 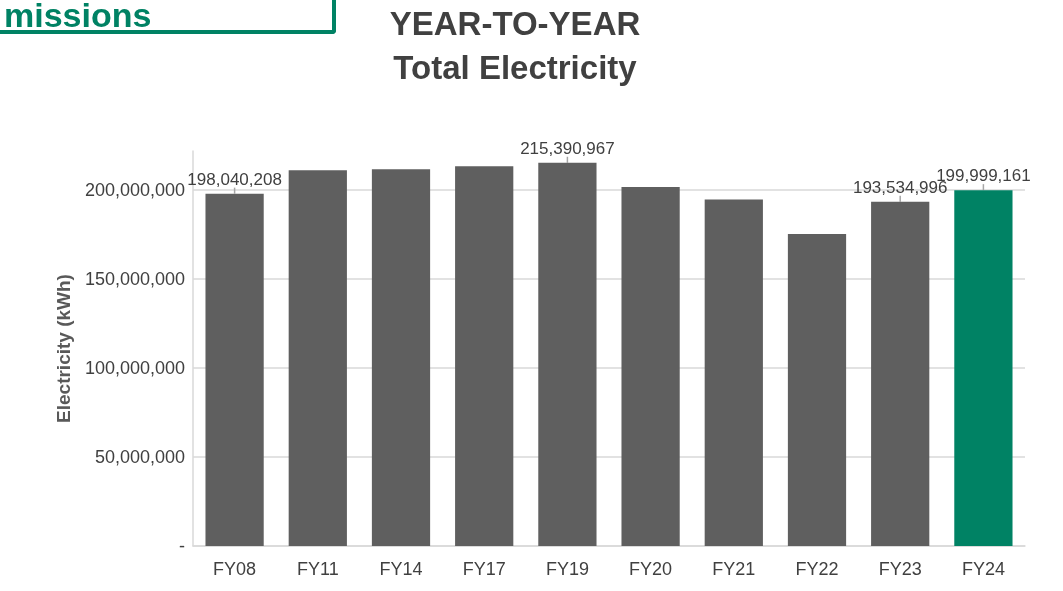 I want to click on x-tick-label: FY23, so click(x=900, y=569).